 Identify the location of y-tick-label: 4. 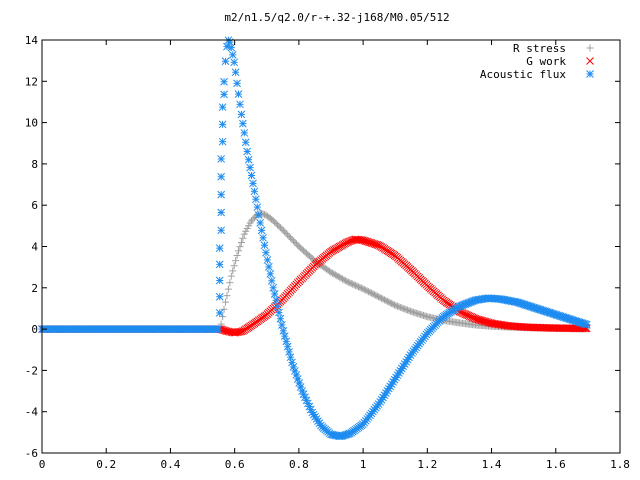
(34, 247).